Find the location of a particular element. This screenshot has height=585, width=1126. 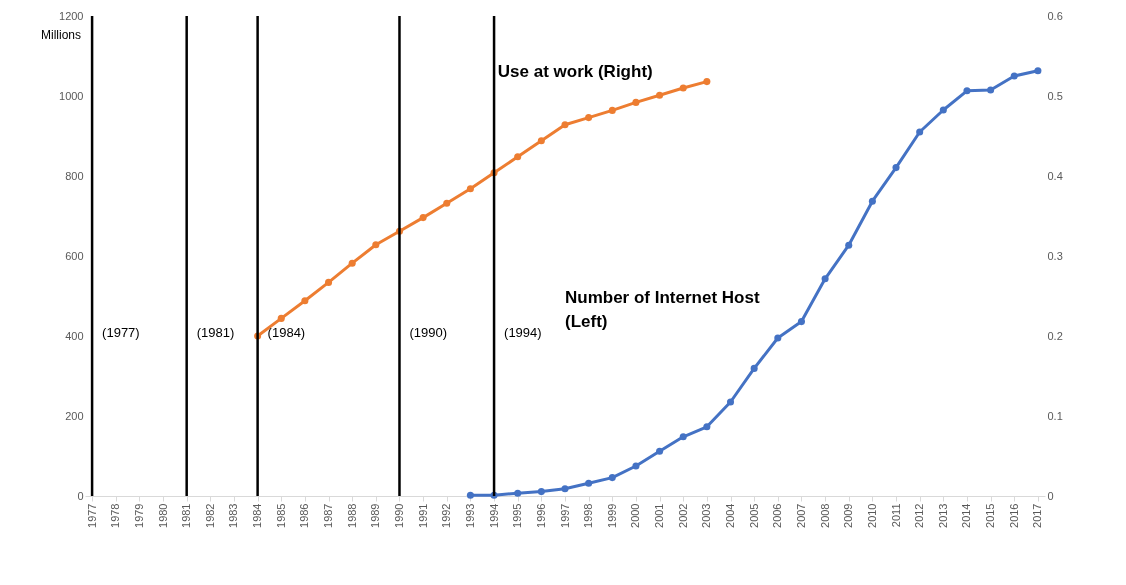

x-tick-label: 2009 is located at coordinates (848, 515).